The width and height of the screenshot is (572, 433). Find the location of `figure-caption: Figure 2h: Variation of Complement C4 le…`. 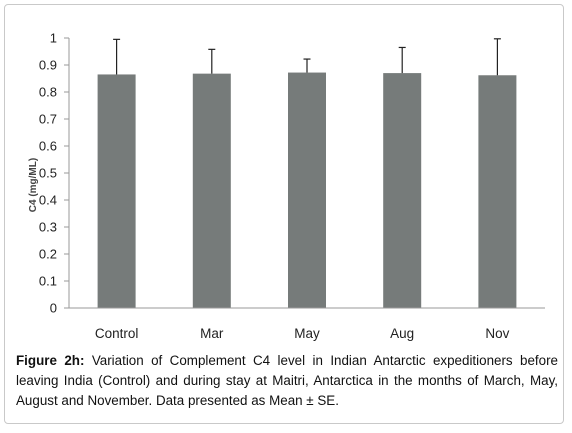

figure-caption: Figure 2h: Variation of Complement C4 le… is located at coordinates (287, 381).